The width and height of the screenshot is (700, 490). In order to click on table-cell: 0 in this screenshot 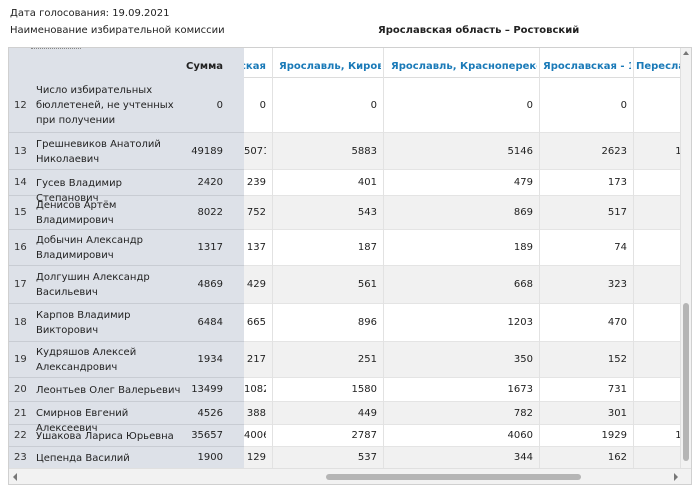, I will do `click(529, 105)`.